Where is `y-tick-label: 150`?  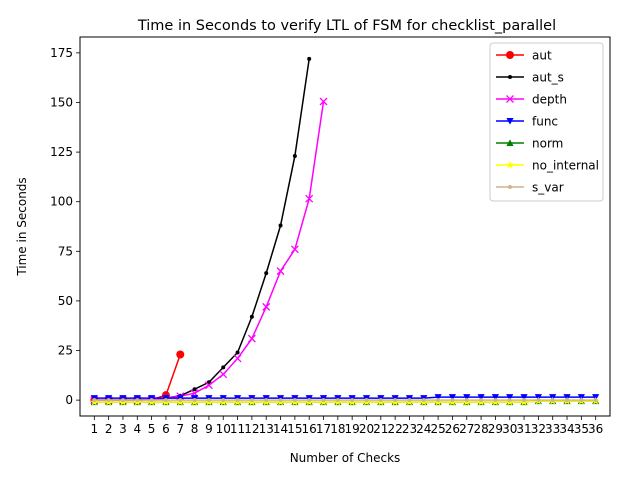
y-tick-label: 150 is located at coordinates (61, 102).